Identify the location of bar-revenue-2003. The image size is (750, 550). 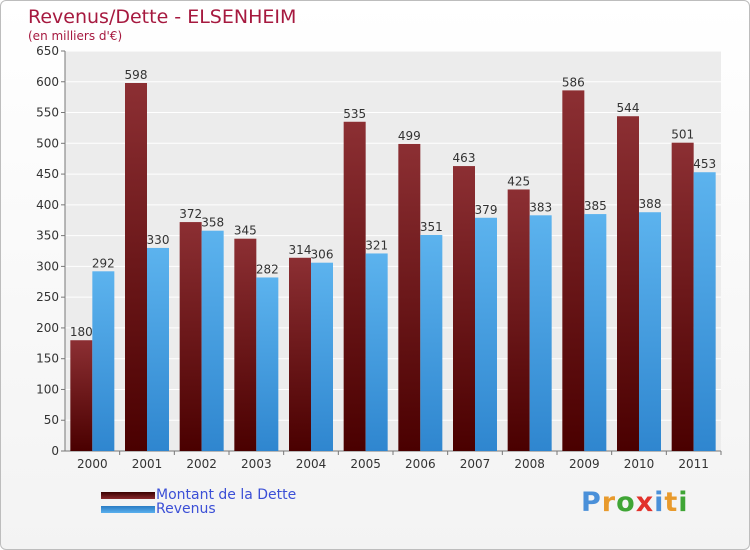
(267, 364).